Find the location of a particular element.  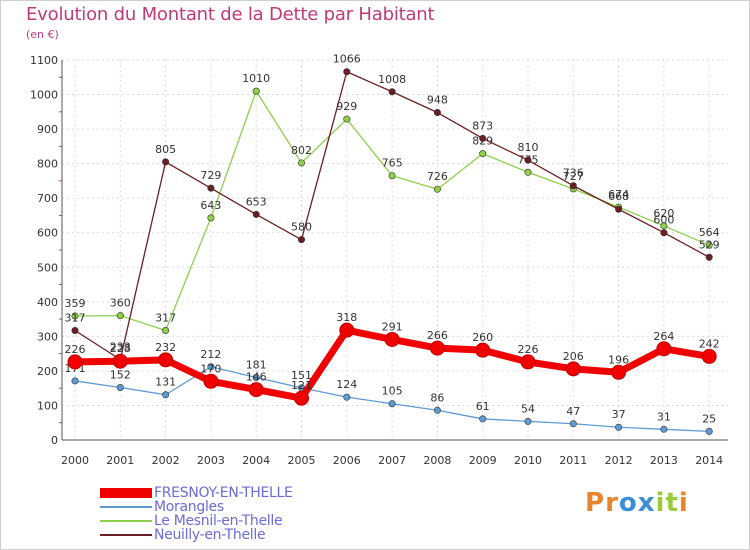

legend-swatch-neuilly is located at coordinates (126, 535).